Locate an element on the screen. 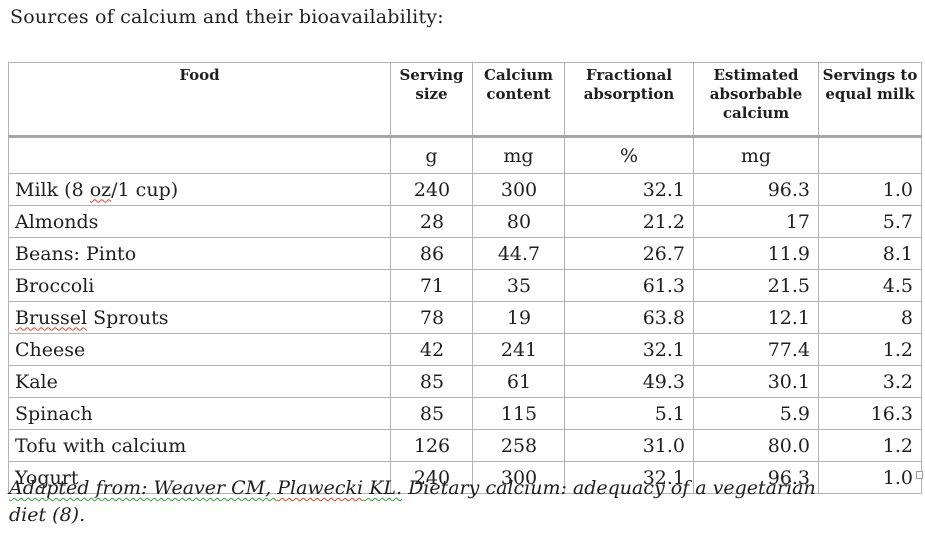 The image size is (925, 534). unit-cell-percent: % is located at coordinates (629, 155).